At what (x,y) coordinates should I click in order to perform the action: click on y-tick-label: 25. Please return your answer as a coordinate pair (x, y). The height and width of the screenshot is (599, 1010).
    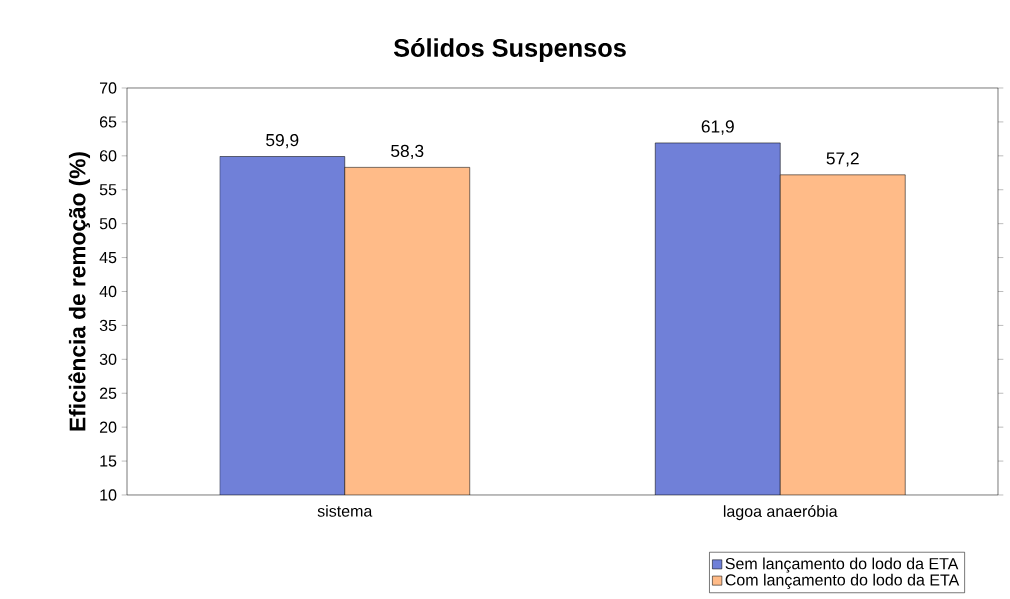
    Looking at the image, I should click on (108, 393).